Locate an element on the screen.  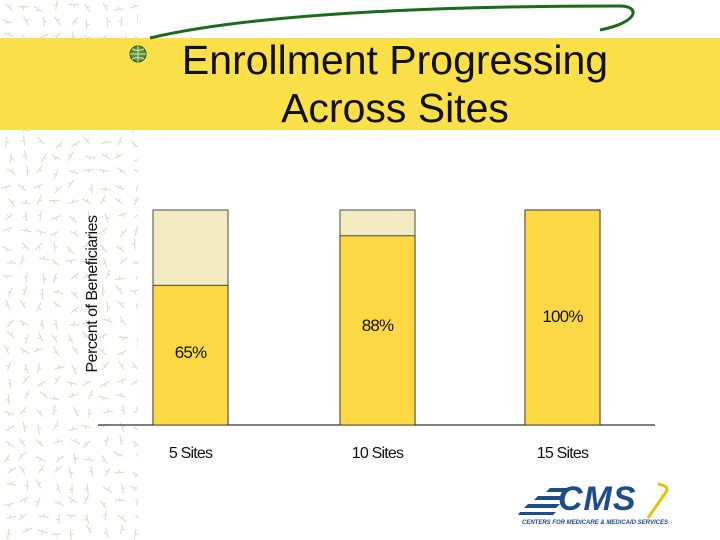
data-label: 88% is located at coordinates (378, 325).